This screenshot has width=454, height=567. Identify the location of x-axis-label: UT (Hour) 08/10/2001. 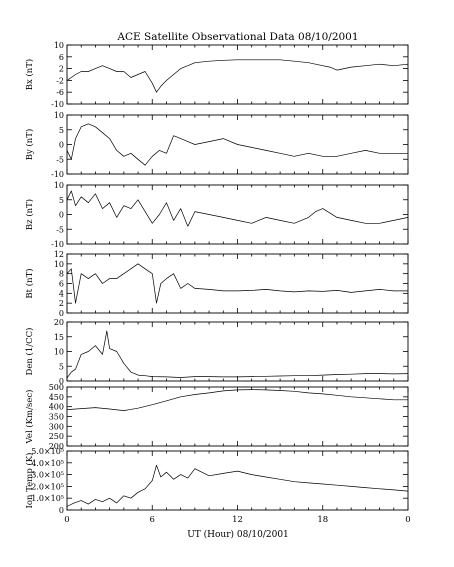
(238, 534).